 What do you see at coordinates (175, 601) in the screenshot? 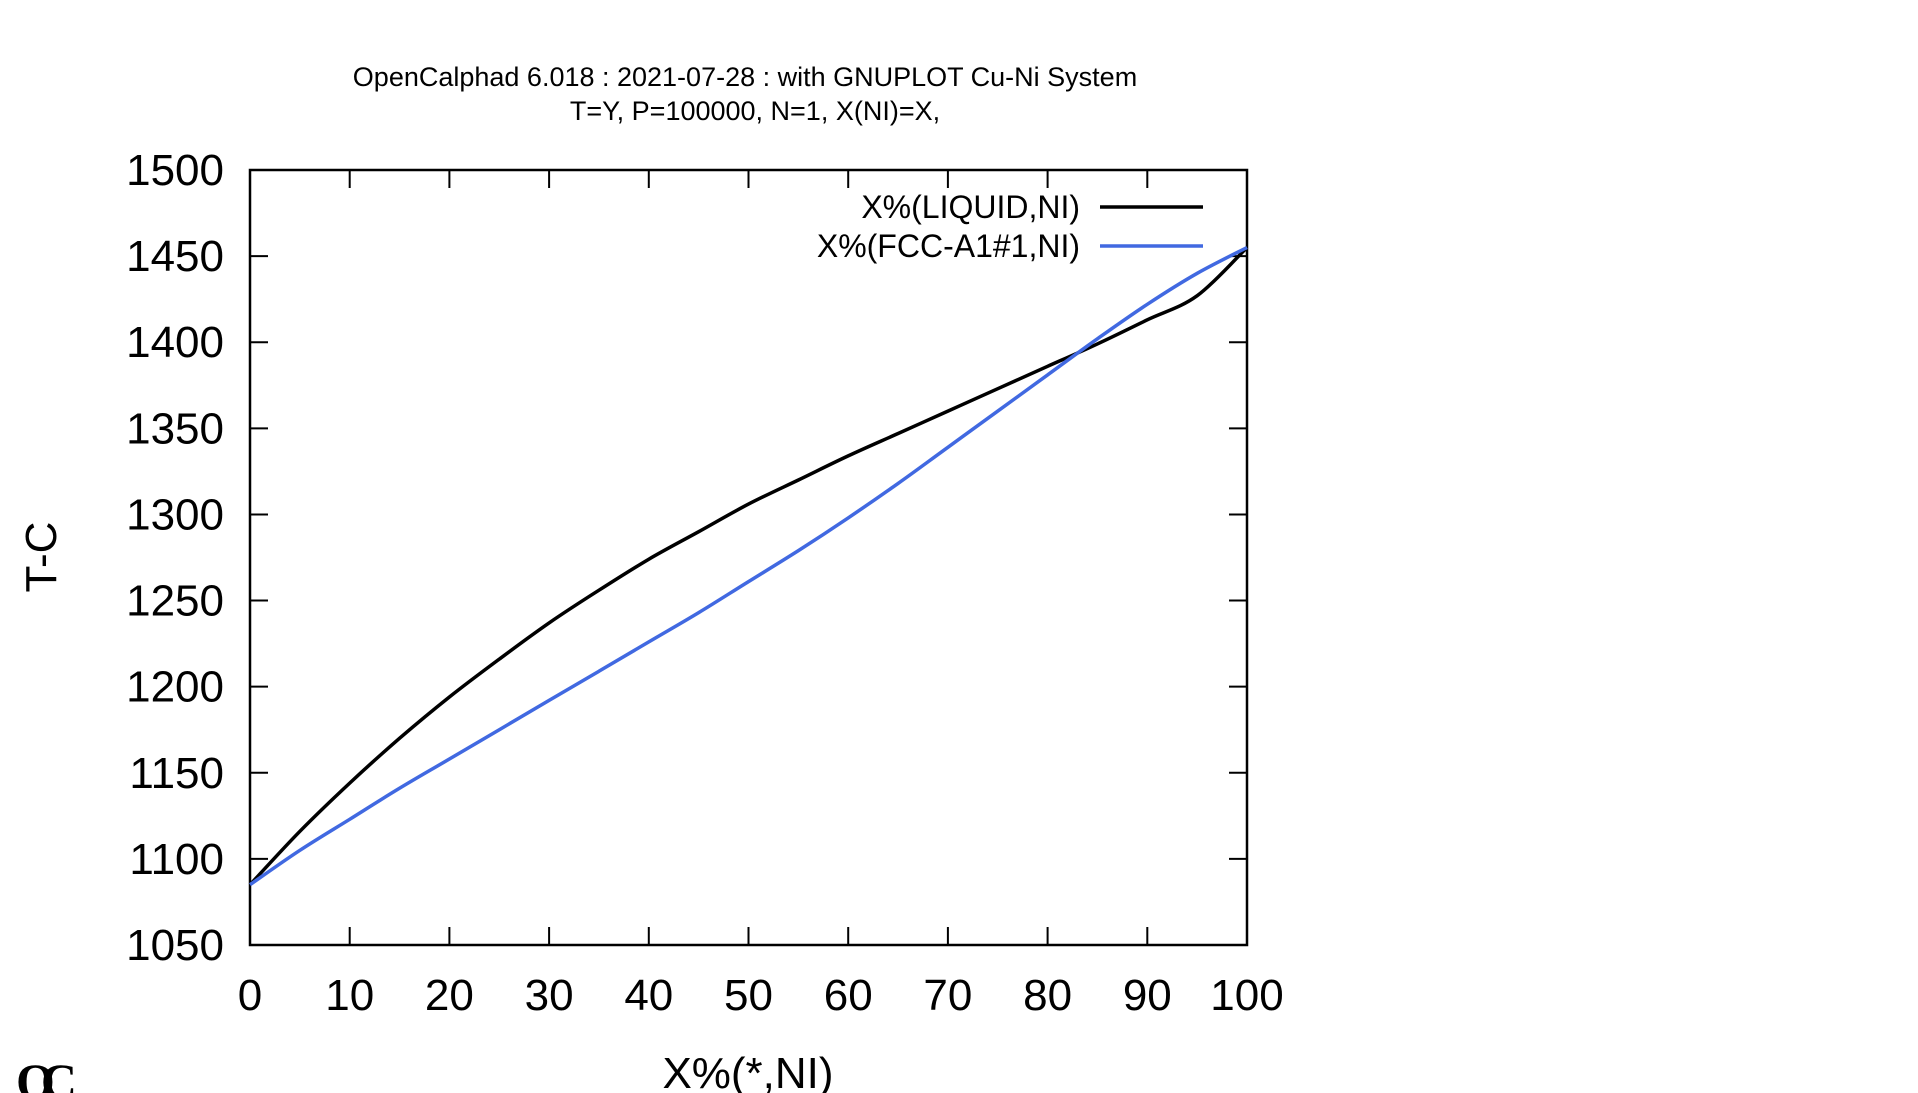
I see `y-tick-label: 1250` at bounding box center [175, 601].